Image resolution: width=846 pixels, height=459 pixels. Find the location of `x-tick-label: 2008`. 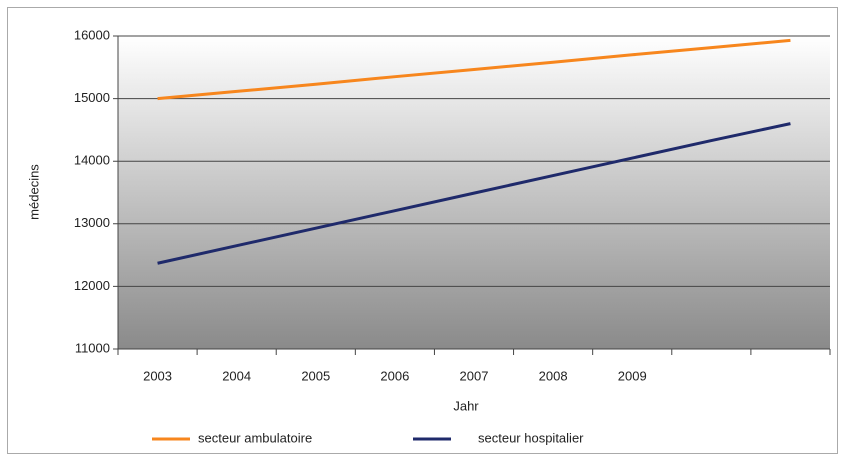

x-tick-label: 2008 is located at coordinates (553, 375).